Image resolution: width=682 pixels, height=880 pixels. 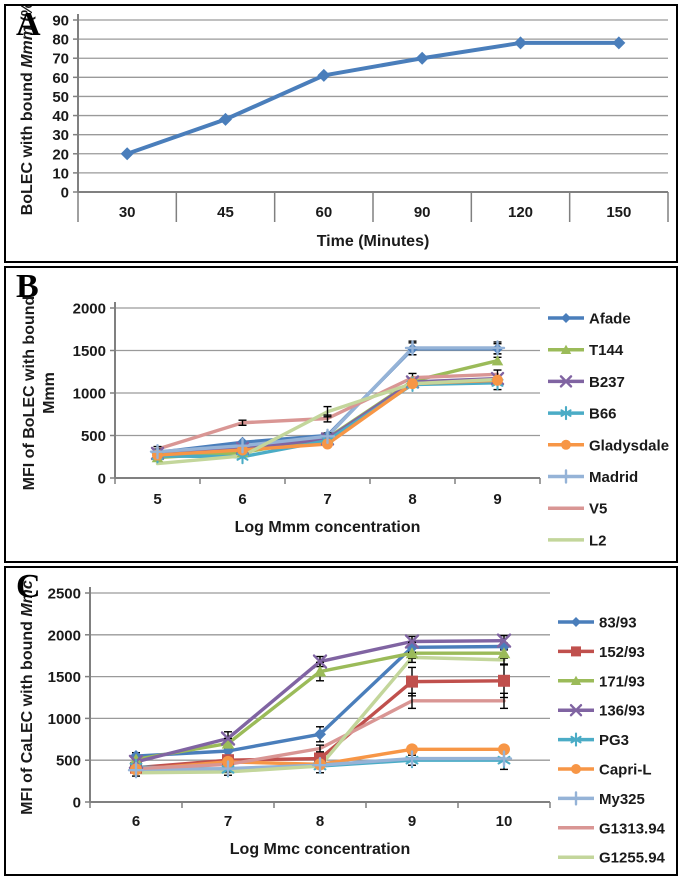 What do you see at coordinates (601, 681) in the screenshot?
I see `legend-item-171-93: 171/93` at bounding box center [601, 681].